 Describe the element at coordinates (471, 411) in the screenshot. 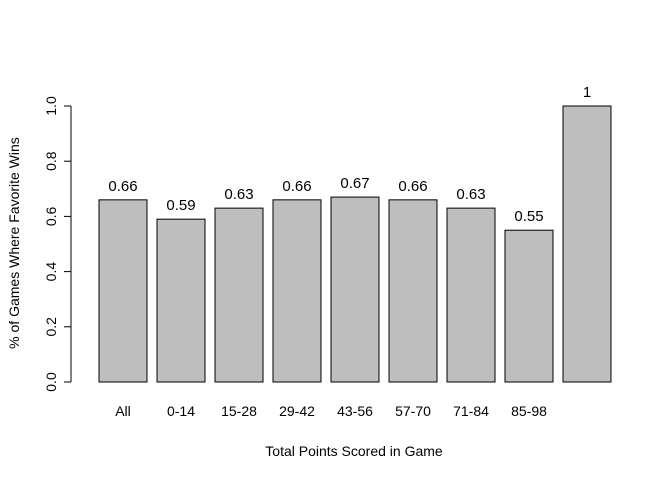

I see `x-tick-label: 71-84` at that location.